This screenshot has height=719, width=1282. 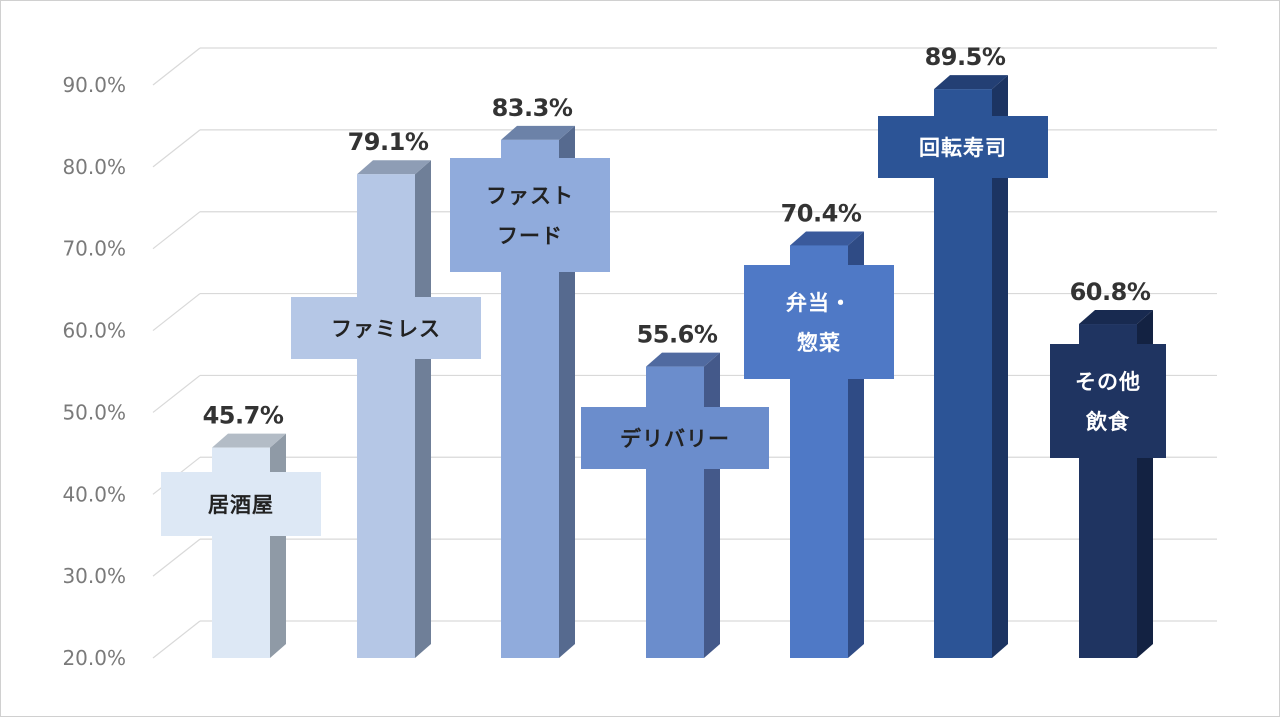 I want to click on category-label-text: 飲食, so click(x=1107, y=422).